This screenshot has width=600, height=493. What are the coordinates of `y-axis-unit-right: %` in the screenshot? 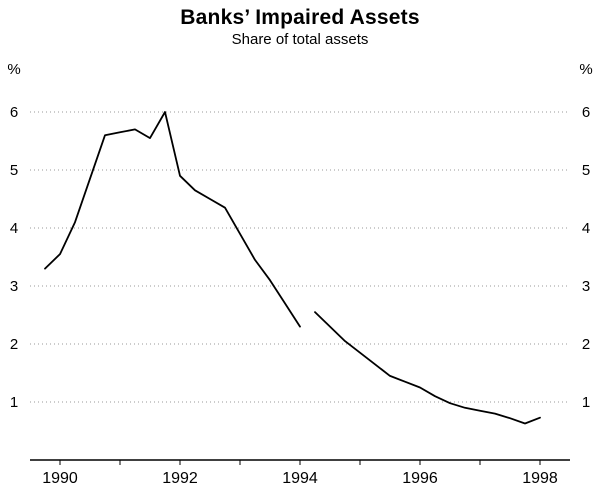 It's located at (585, 69).